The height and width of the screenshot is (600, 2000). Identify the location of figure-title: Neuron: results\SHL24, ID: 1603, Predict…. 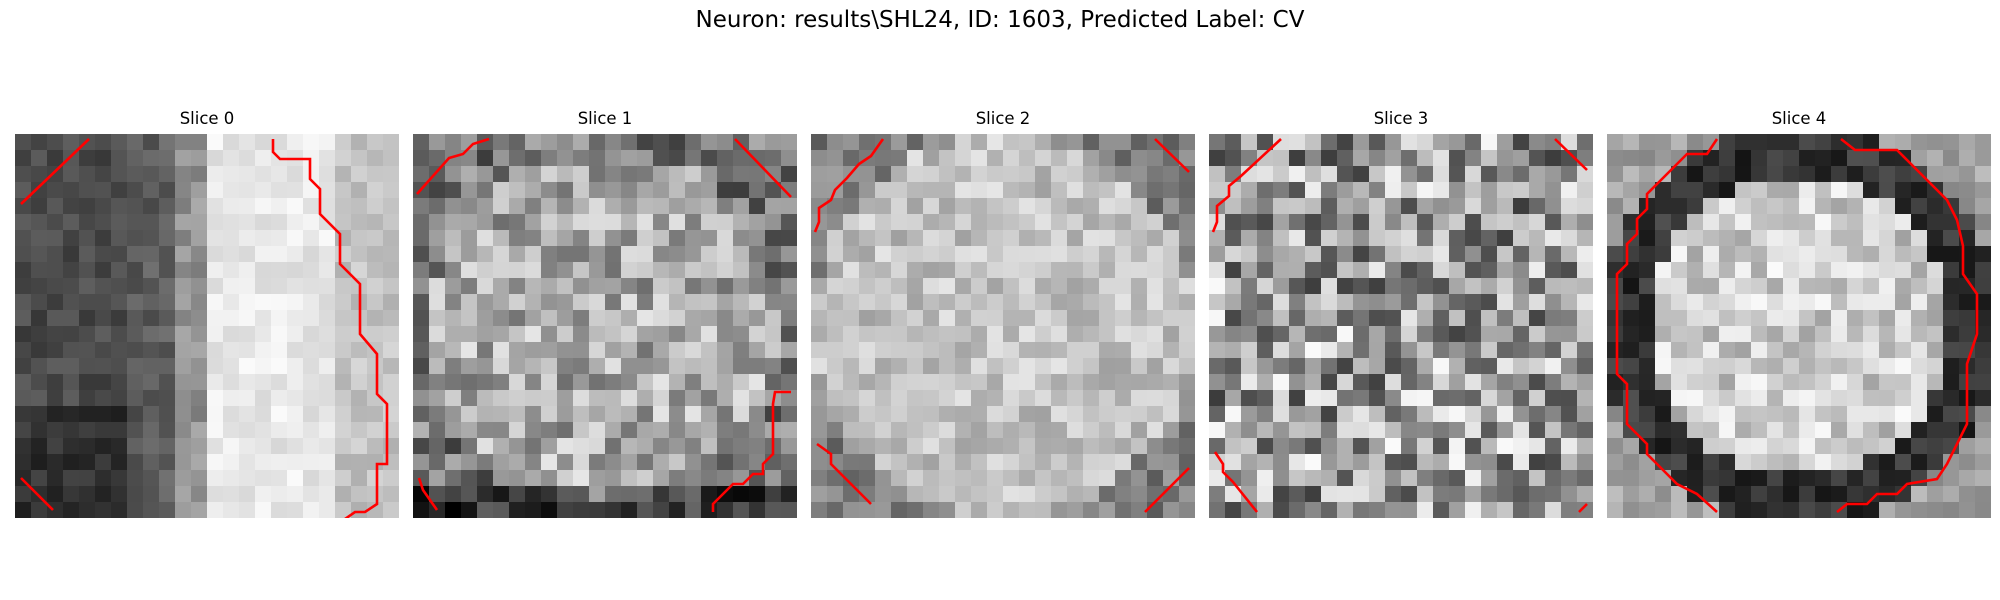
(1000, 20).